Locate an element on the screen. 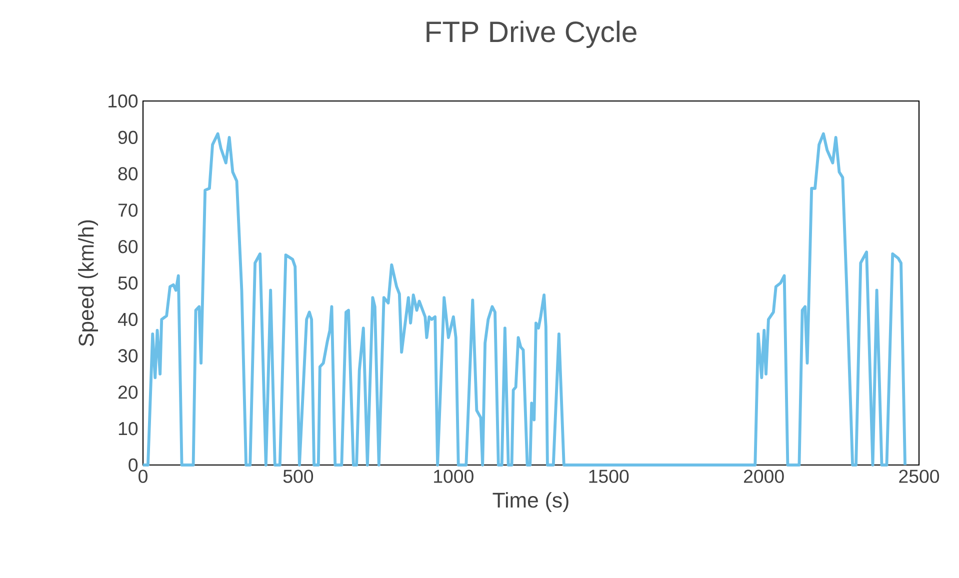 The image size is (959, 578). chart-title: FTP Drive Cycle is located at coordinates (531, 34).